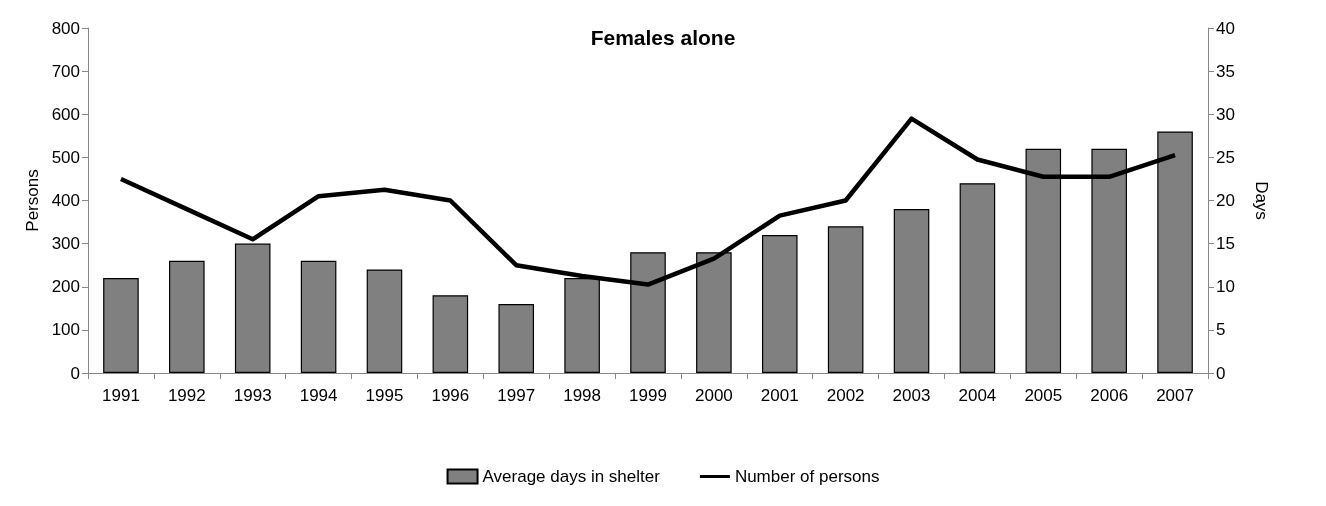  Describe the element at coordinates (384, 395) in the screenshot. I see `x-tick-label: 1995` at that location.